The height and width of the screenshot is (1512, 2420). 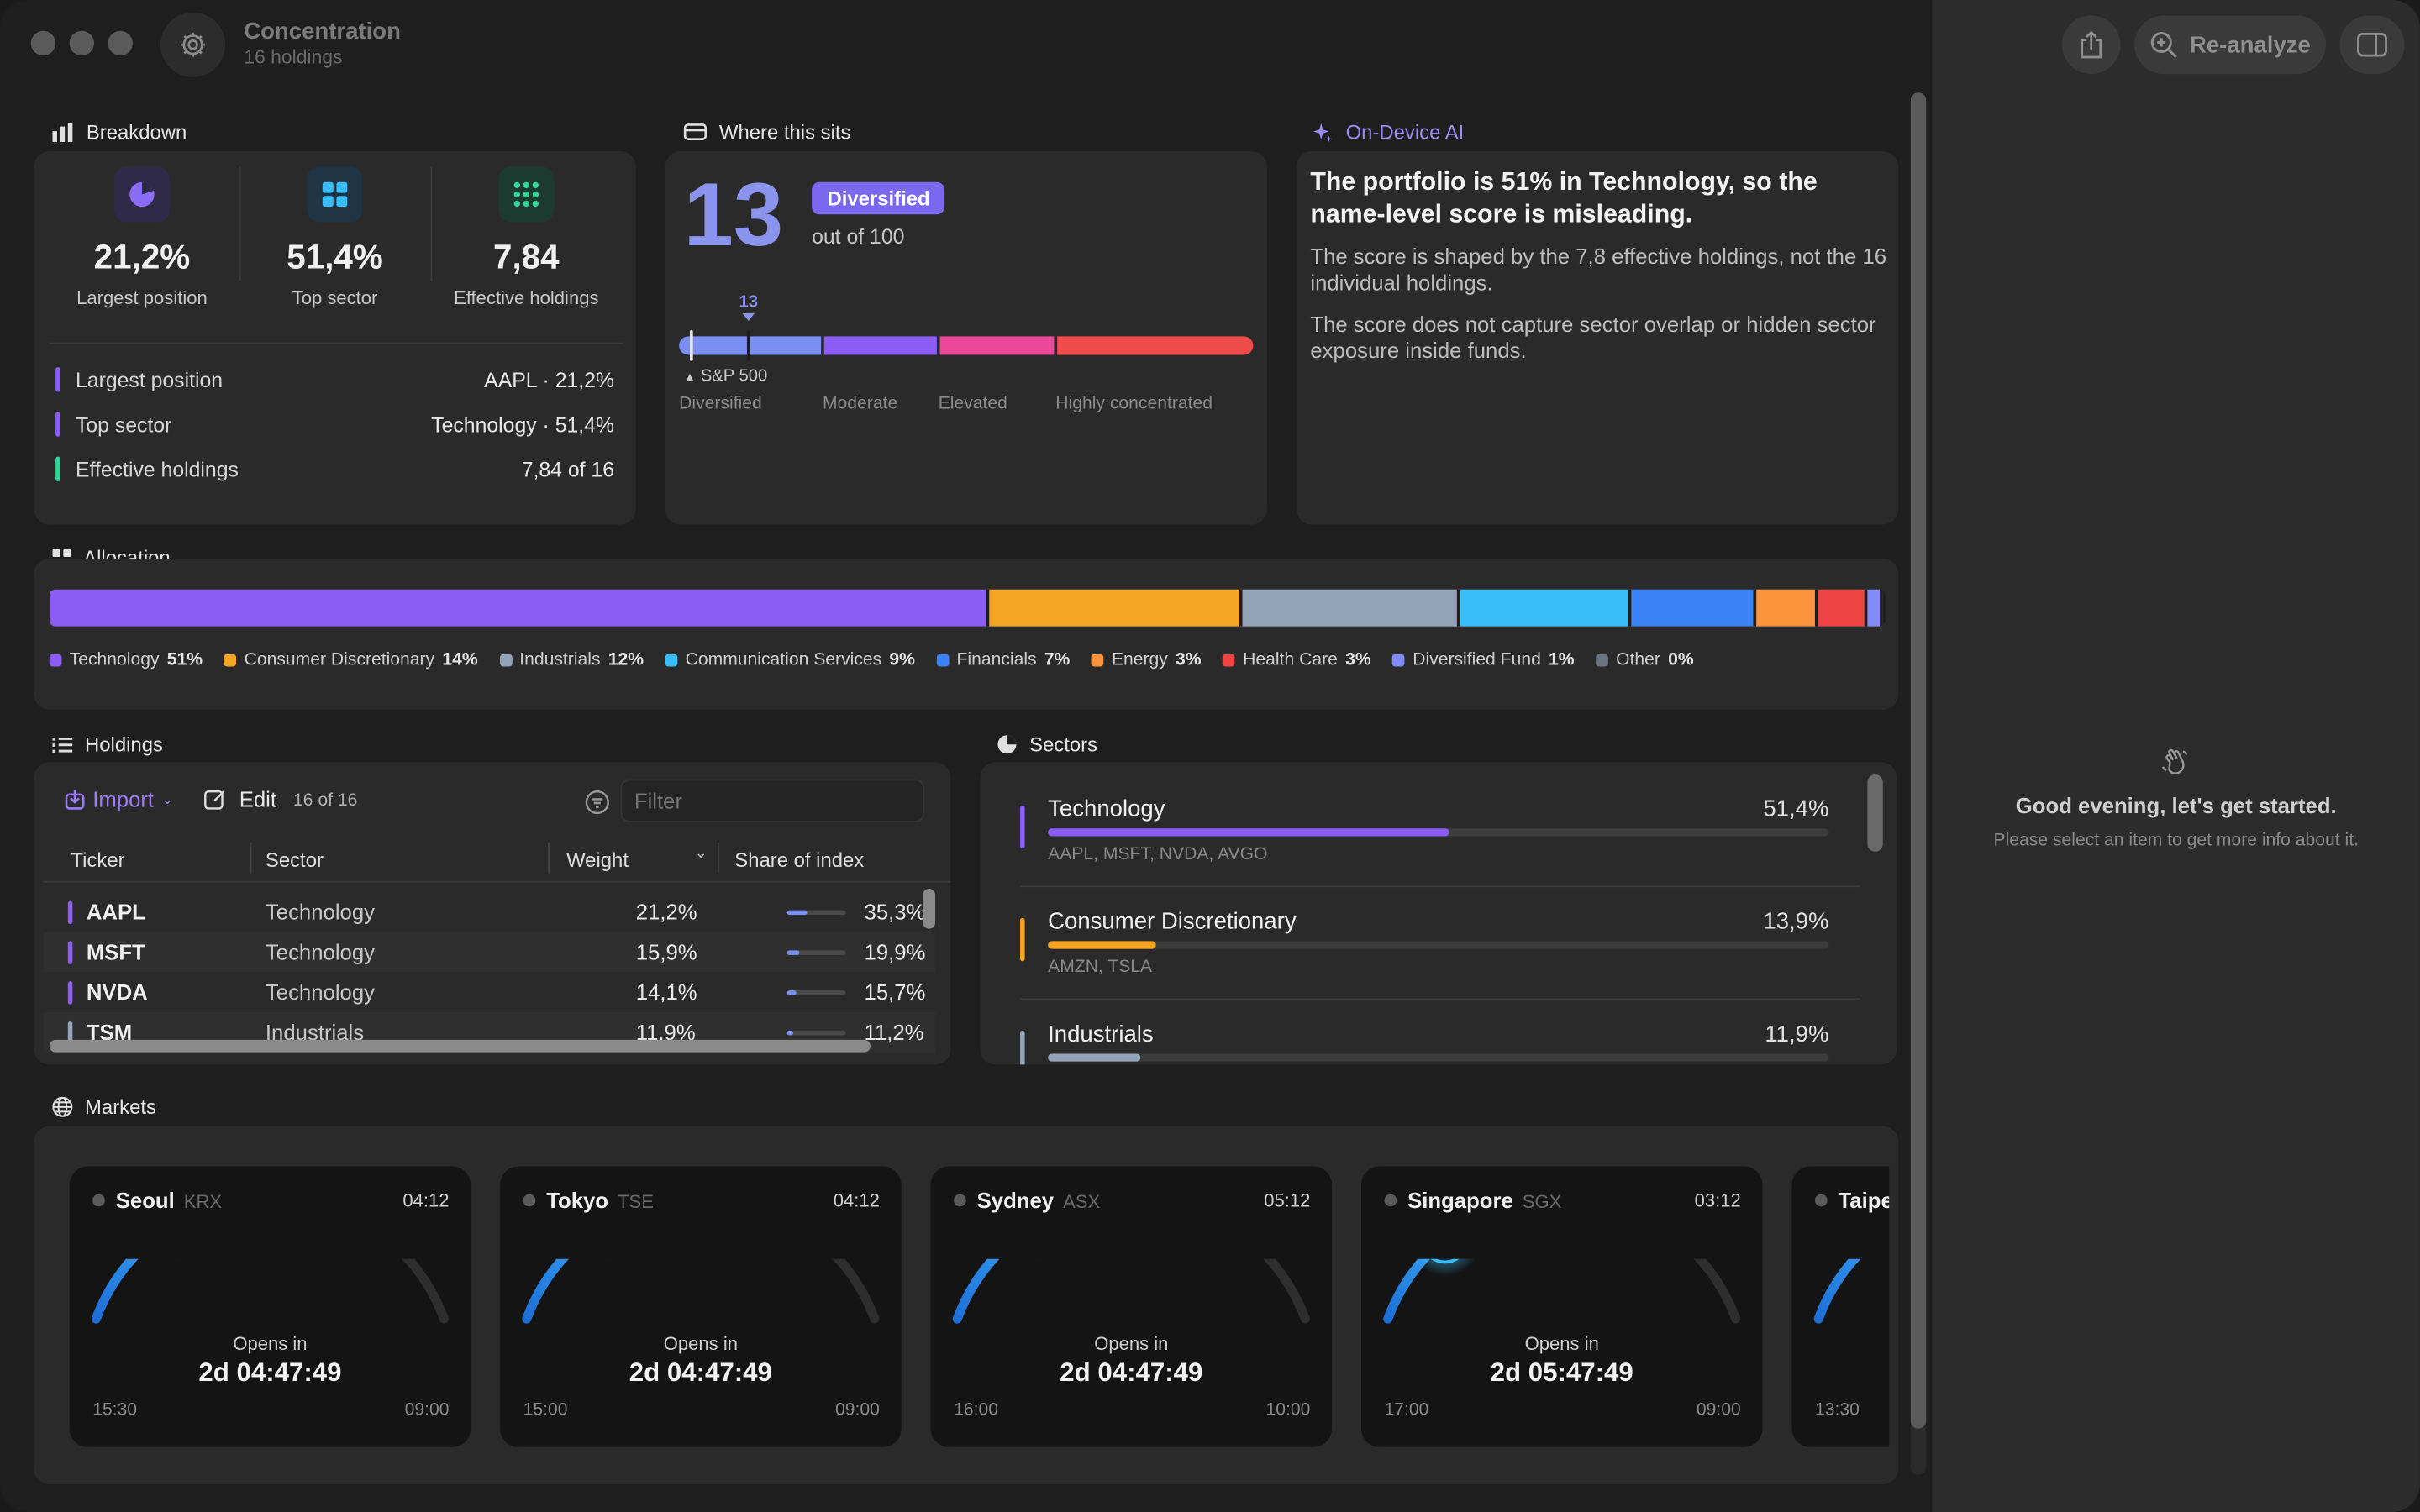 What do you see at coordinates (335, 194) in the screenshot?
I see `grid-icon` at bounding box center [335, 194].